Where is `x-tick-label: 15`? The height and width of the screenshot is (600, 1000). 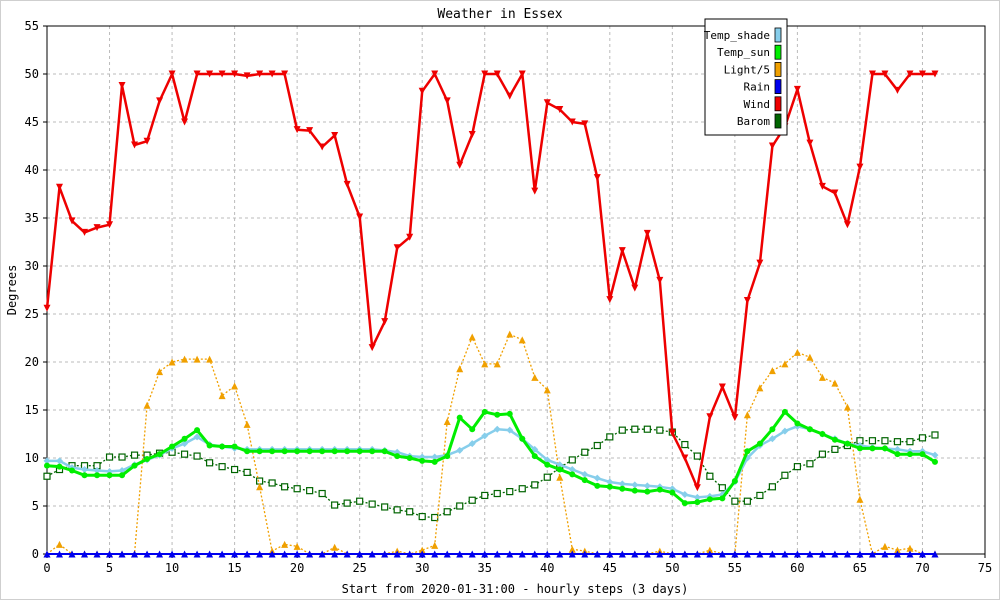 x-tick-label: 15 is located at coordinates (234, 568).